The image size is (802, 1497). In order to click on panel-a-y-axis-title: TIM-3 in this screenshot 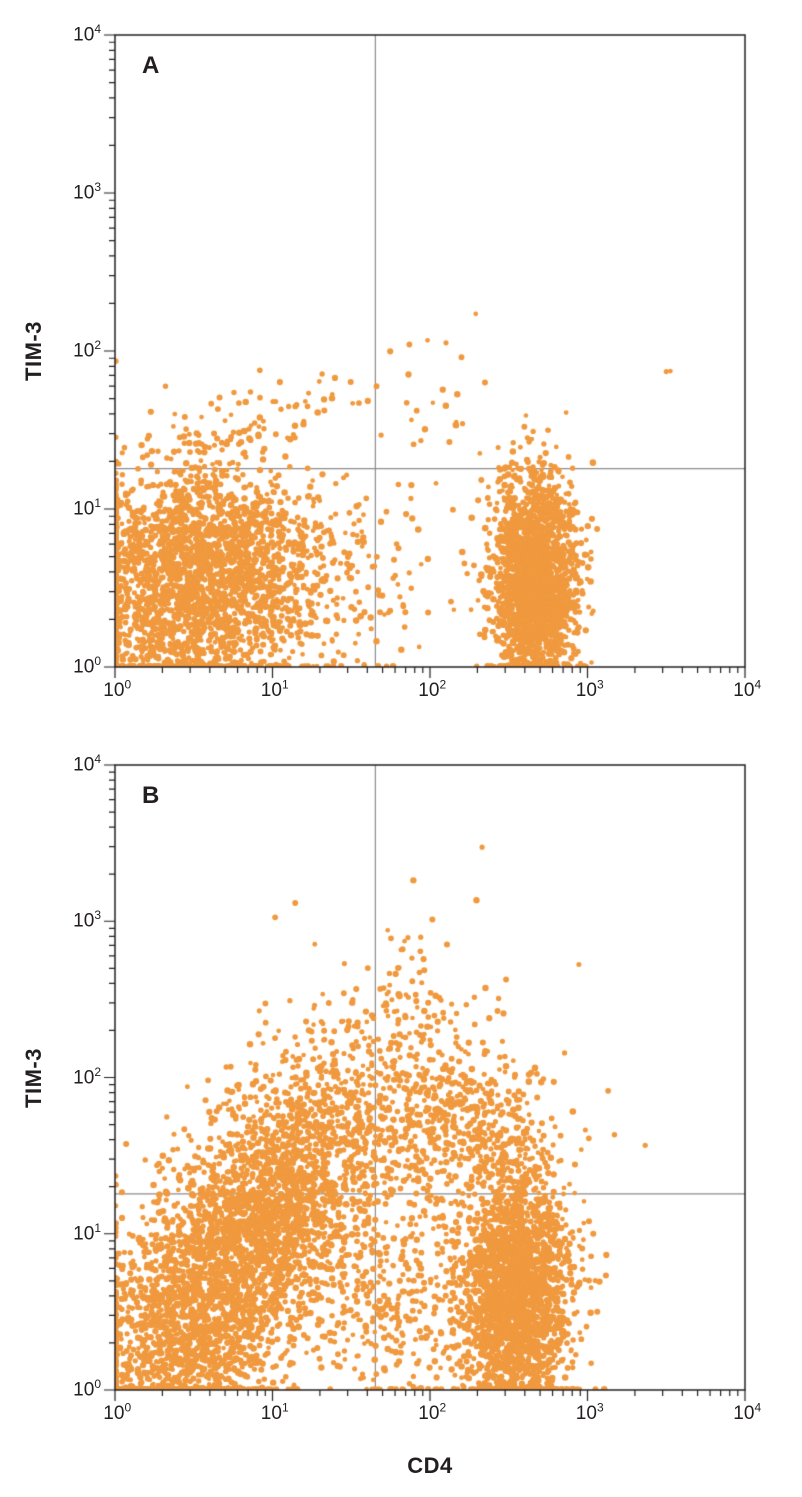, I will do `click(33, 351)`.